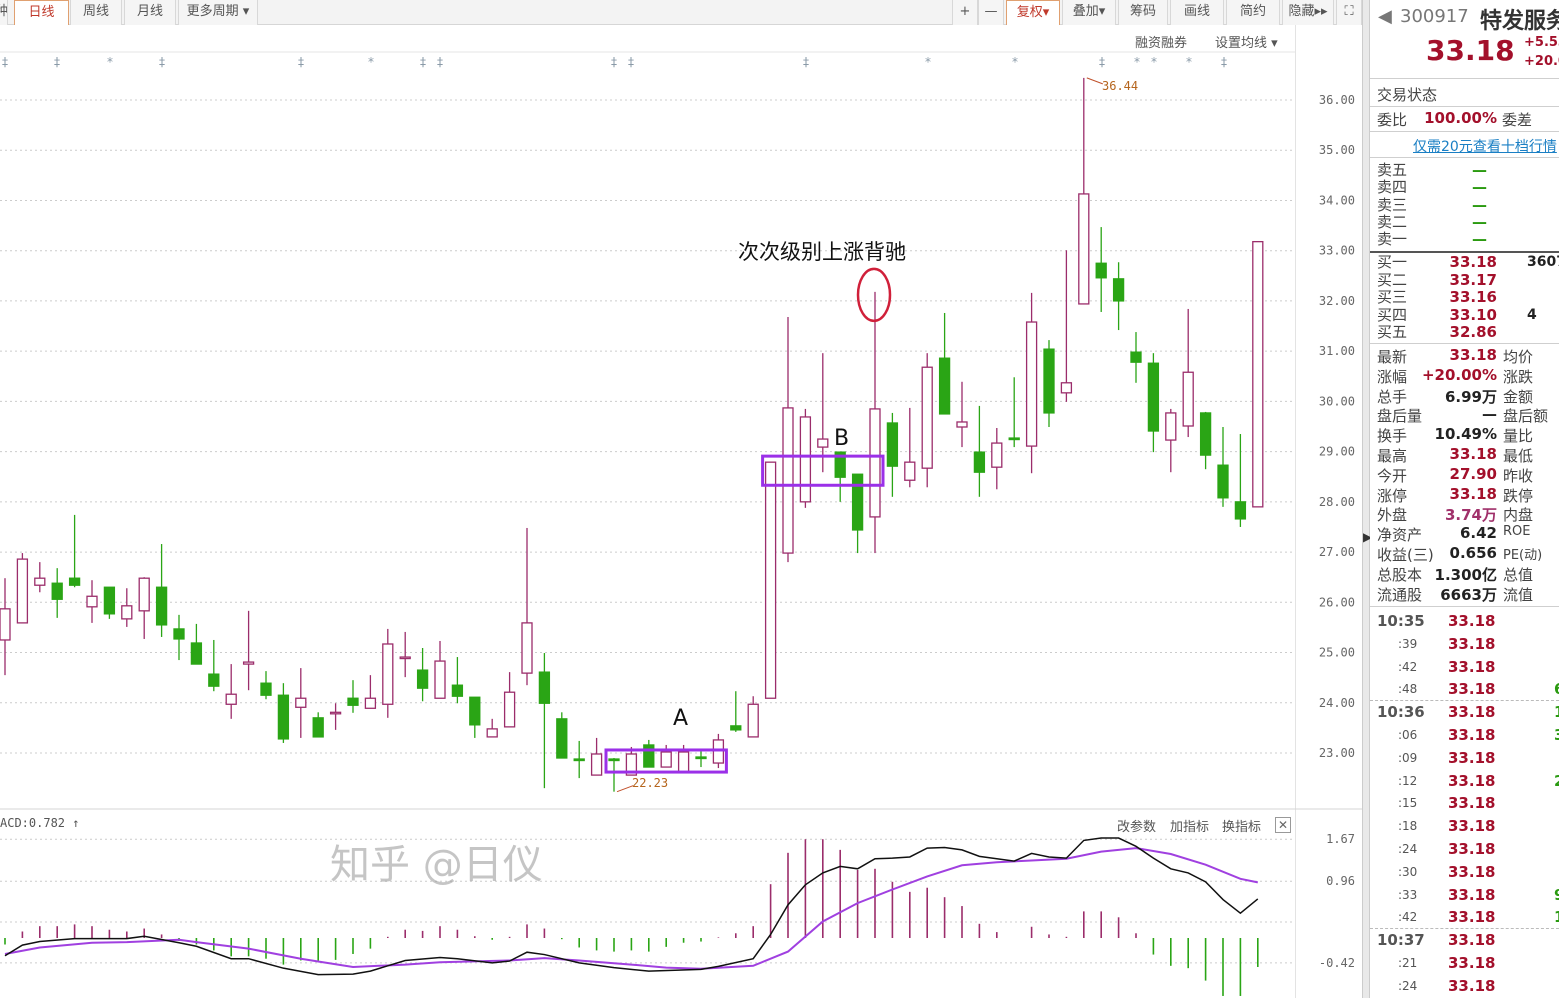 The height and width of the screenshot is (998, 1559). I want to click on toolbar-button-1: —, so click(991, 12).